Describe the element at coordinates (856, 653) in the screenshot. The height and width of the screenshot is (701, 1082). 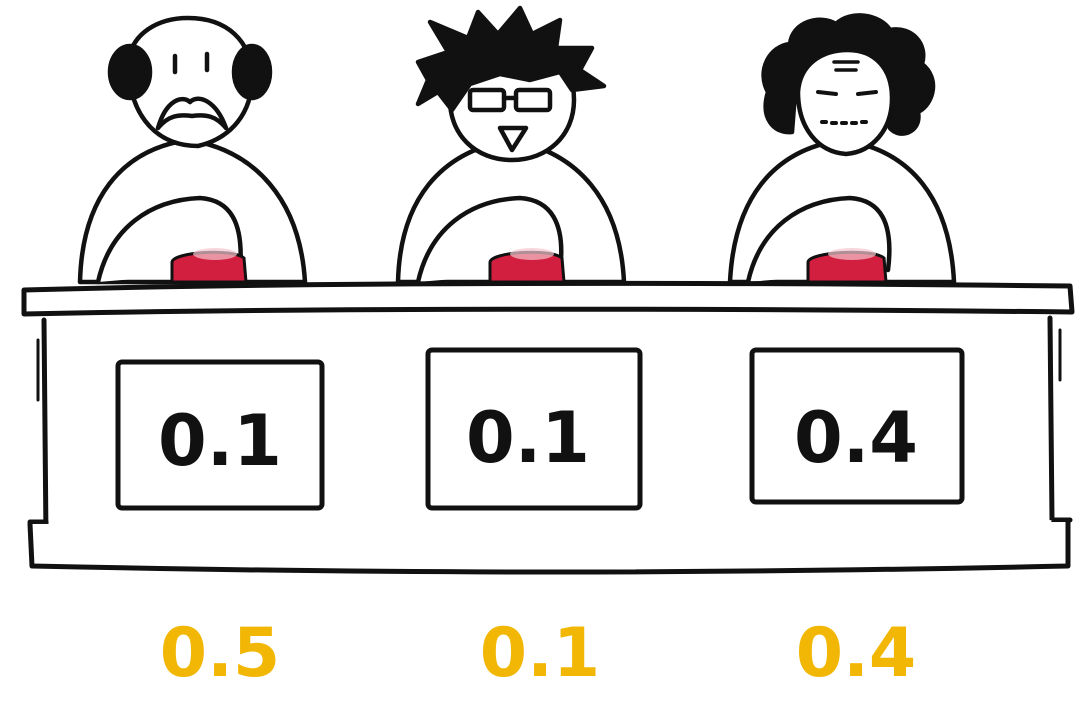
I see `below-score-3: 0.4` at that location.